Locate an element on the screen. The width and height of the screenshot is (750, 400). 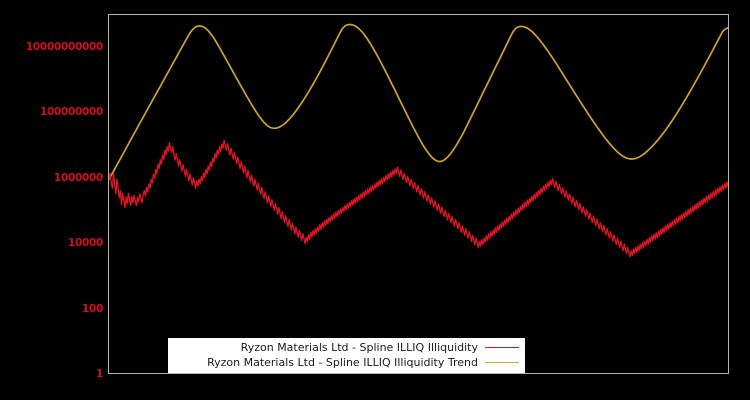
y-axis-tick-label: 100 is located at coordinates (92, 308).